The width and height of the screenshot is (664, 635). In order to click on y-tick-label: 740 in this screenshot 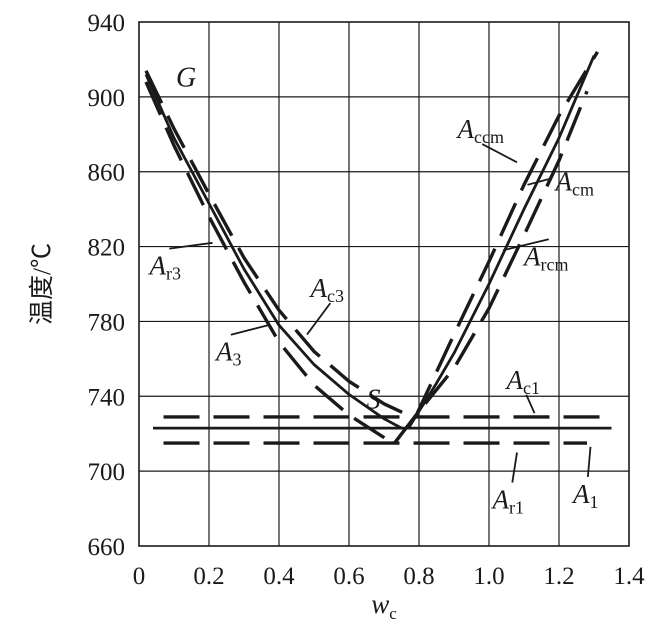, I will do `click(107, 397)`.